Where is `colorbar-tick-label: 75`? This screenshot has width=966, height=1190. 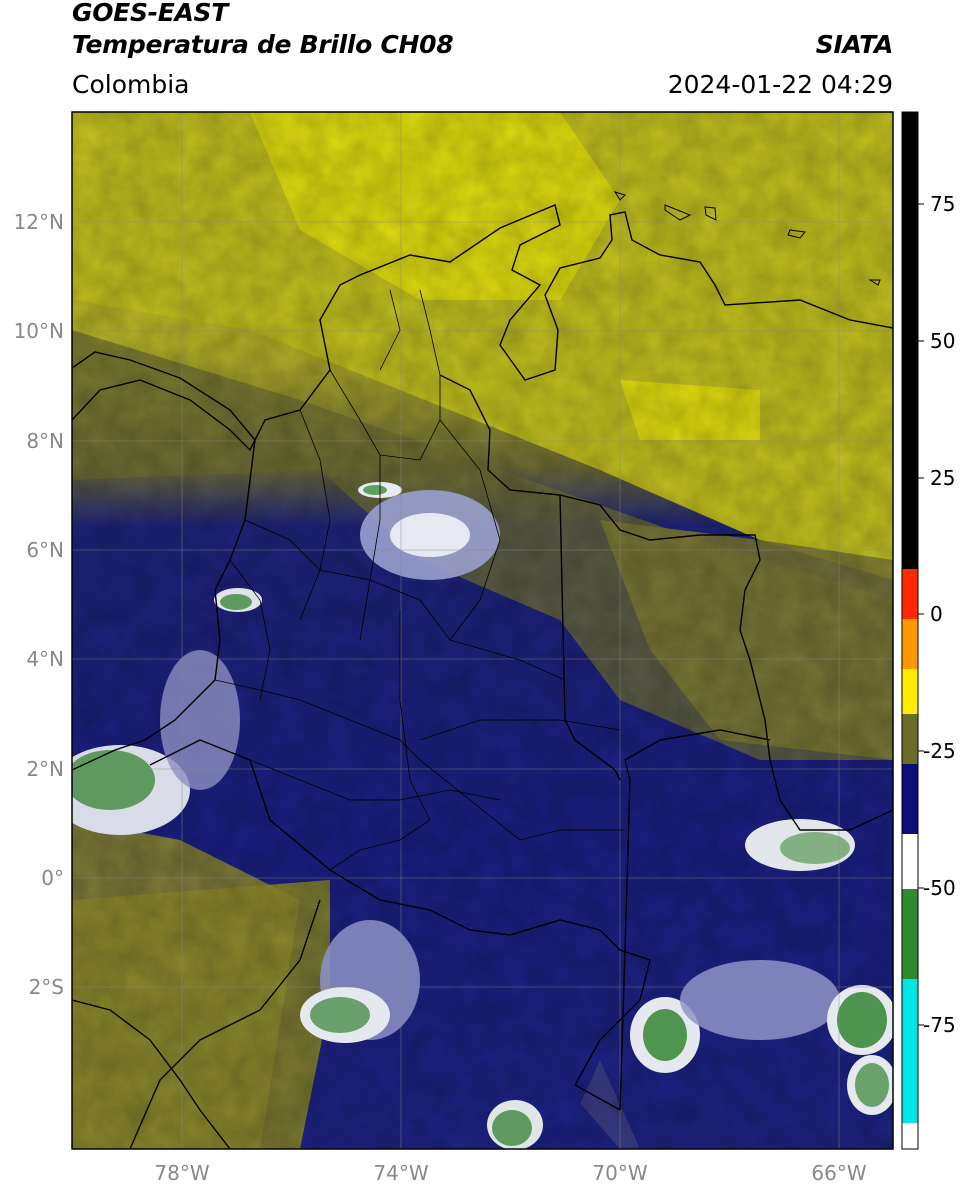 colorbar-tick-label: 75 is located at coordinates (942, 204).